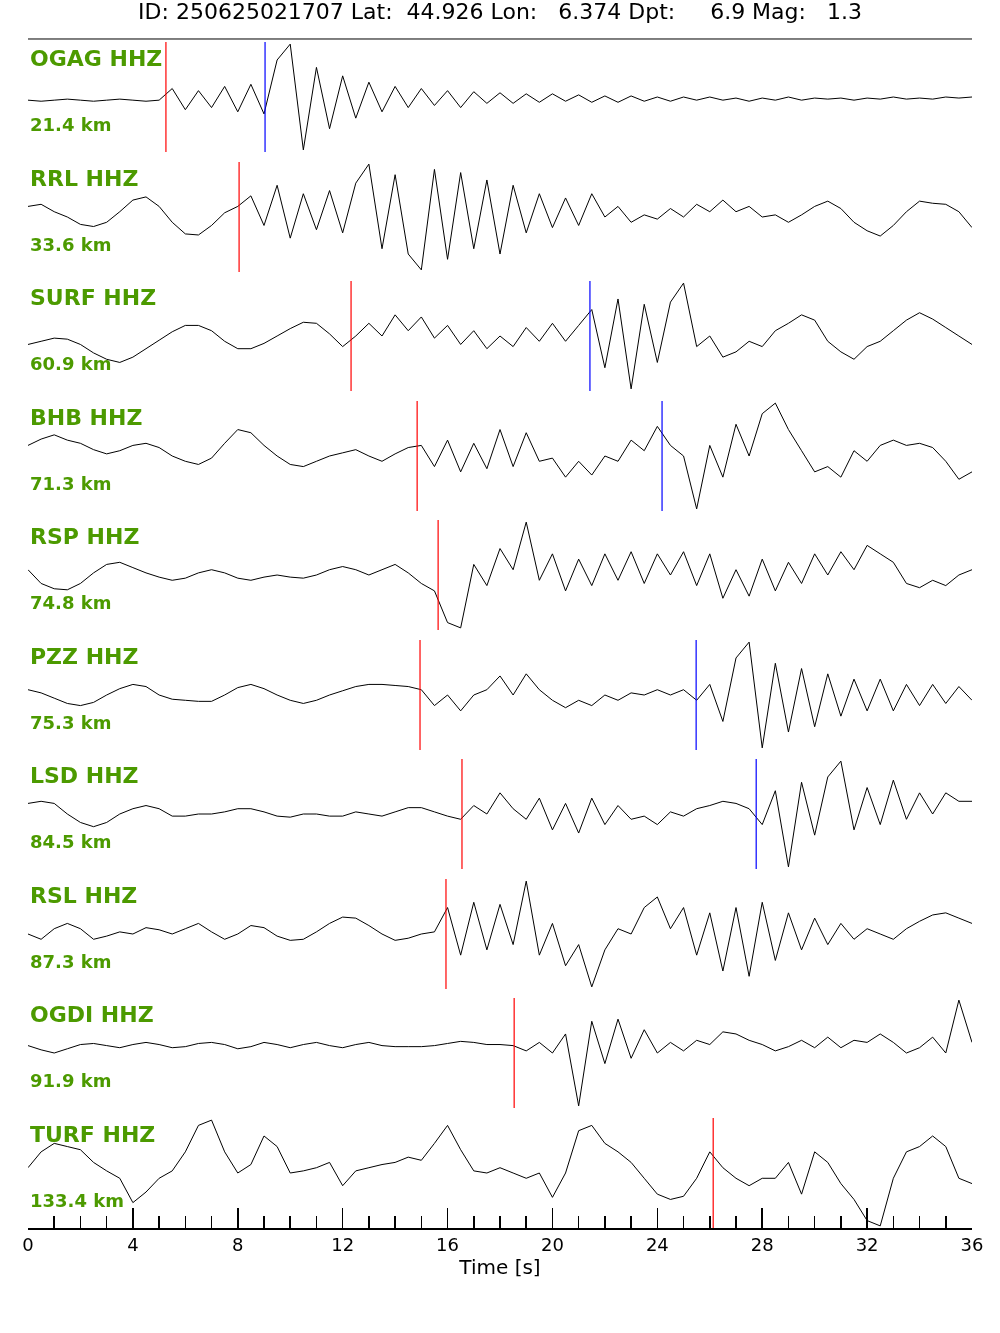 Image resolution: width=1000 pixels, height=1333 pixels. What do you see at coordinates (238, 1244) in the screenshot?
I see `x-tick-label: 8` at bounding box center [238, 1244].